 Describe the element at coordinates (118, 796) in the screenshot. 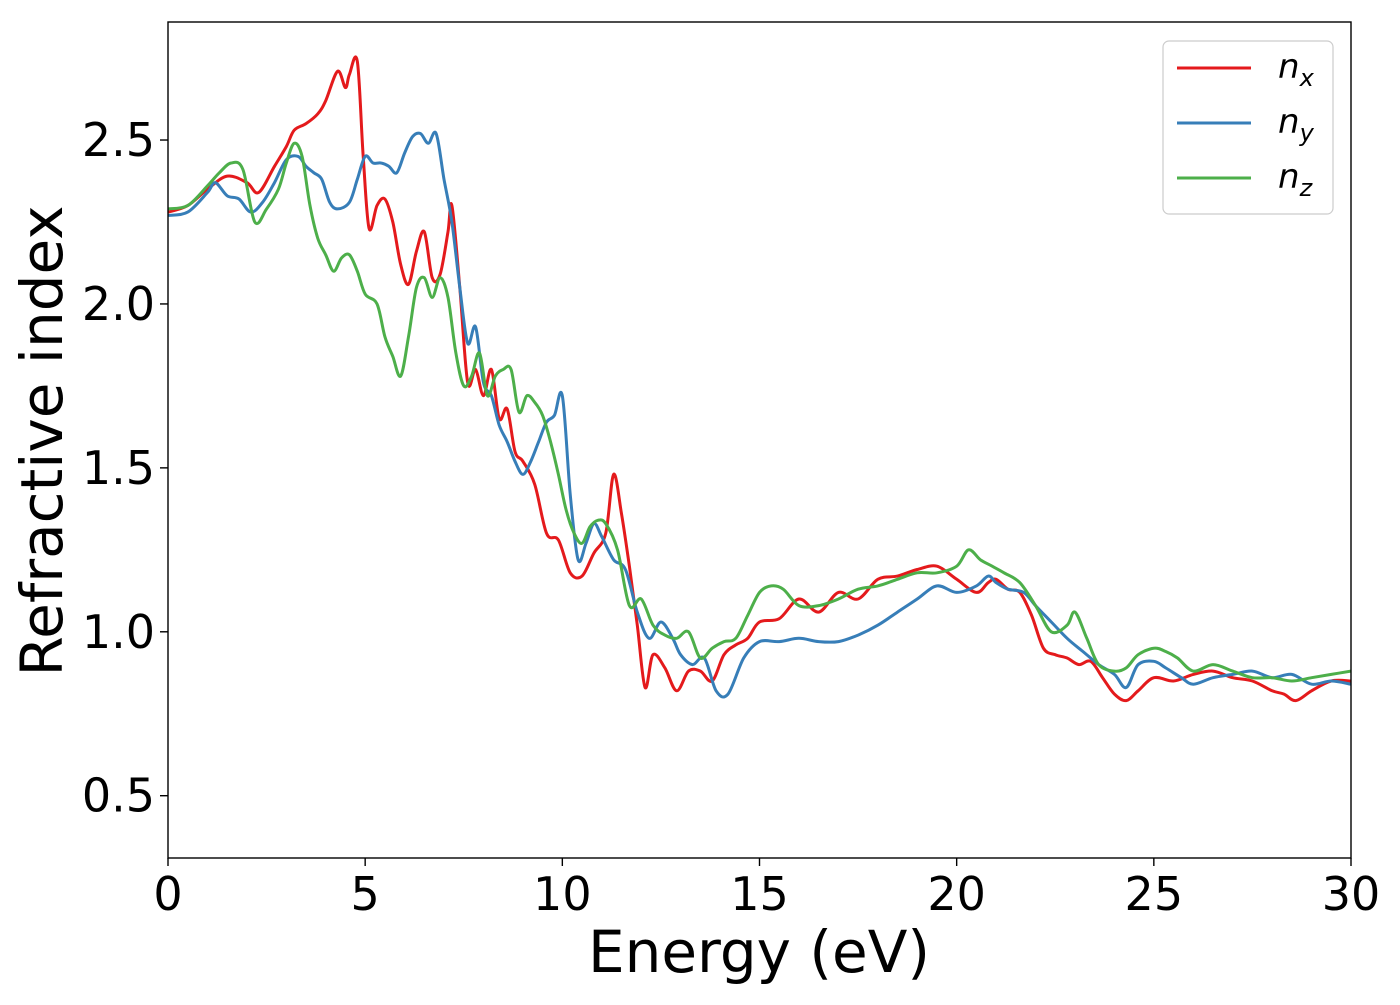

I see `y-tick-label: 0.5` at that location.